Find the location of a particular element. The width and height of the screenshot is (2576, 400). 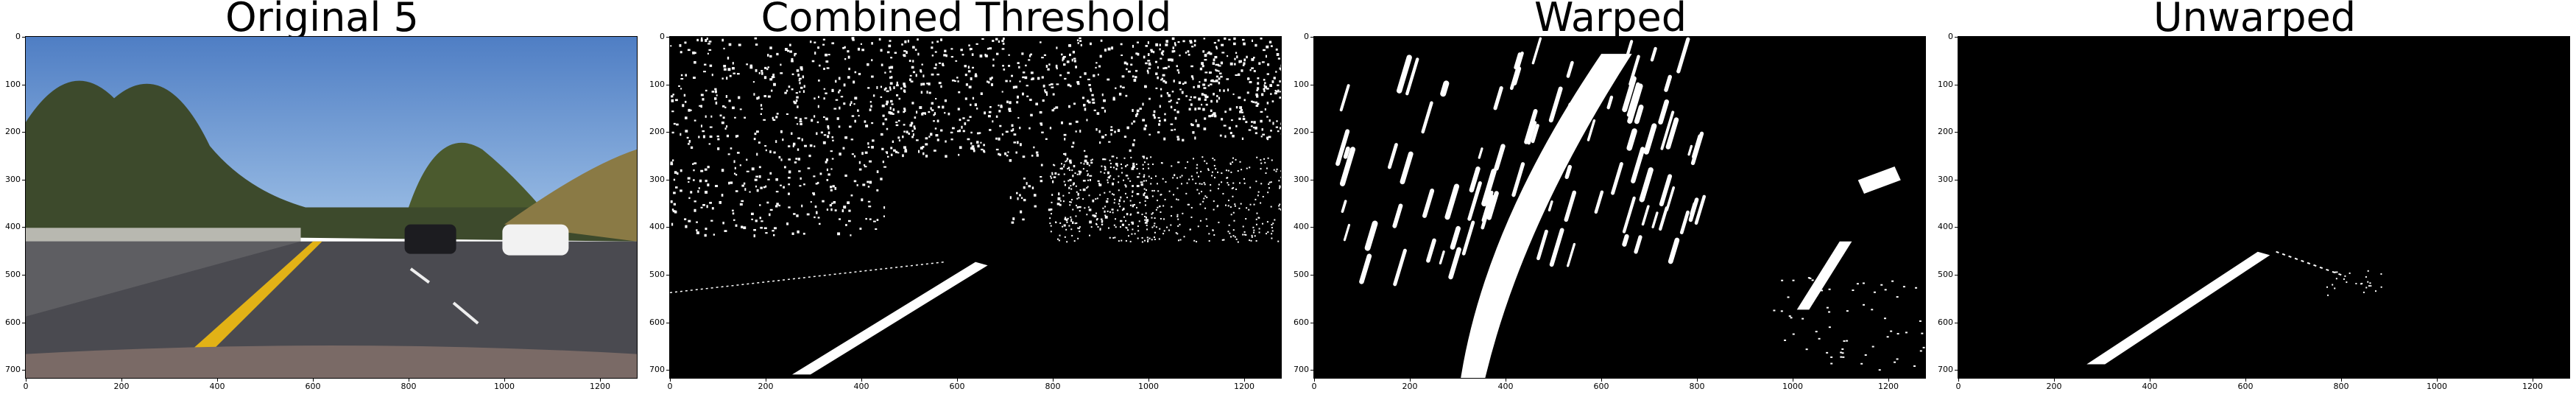

panel-title: Unwarped is located at coordinates (2254, 20).